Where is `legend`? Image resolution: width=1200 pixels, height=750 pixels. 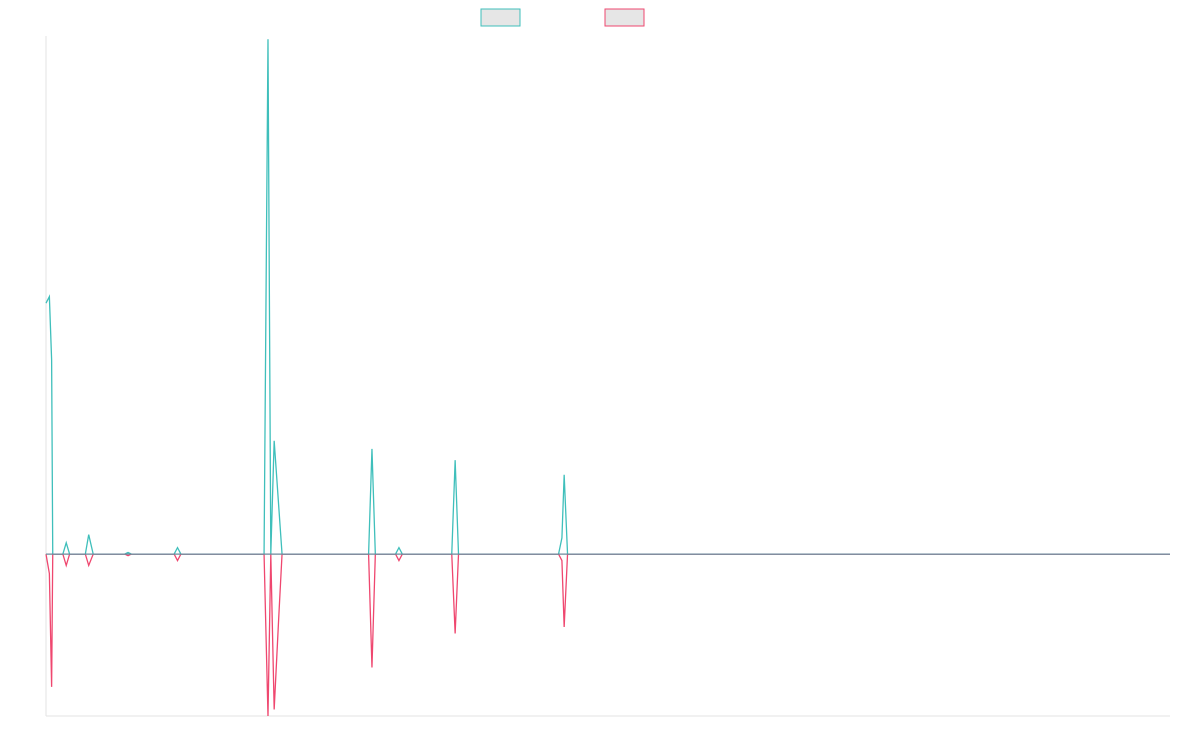 legend is located at coordinates (562, 17).